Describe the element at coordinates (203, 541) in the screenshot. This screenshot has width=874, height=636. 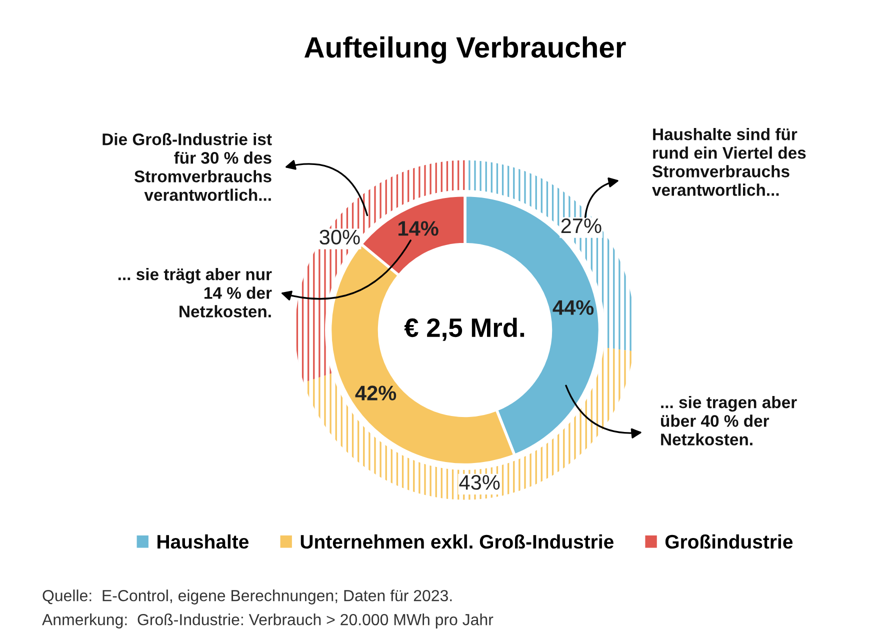
I see `legend-label: Haushalte` at that location.